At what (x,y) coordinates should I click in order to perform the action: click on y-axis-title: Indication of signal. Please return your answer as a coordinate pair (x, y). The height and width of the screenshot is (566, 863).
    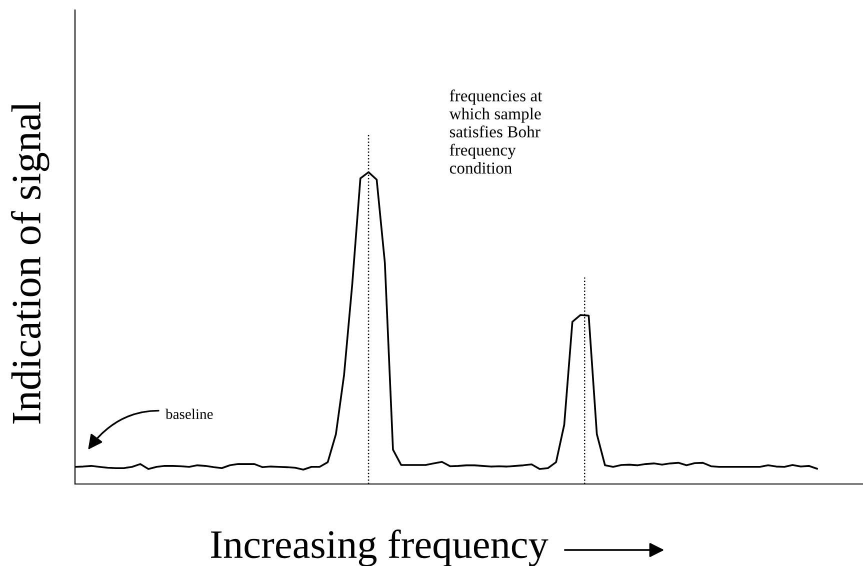
    Looking at the image, I should click on (30, 263).